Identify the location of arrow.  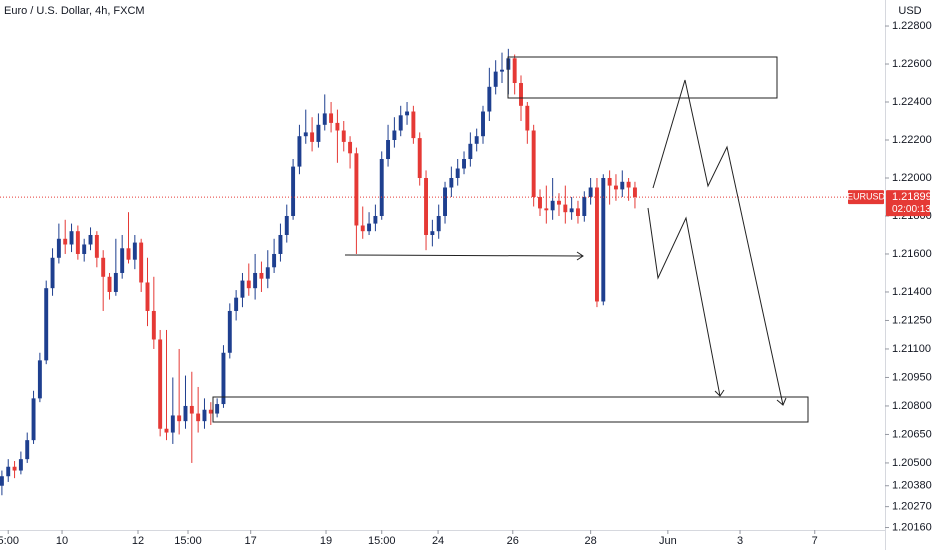
(464, 256).